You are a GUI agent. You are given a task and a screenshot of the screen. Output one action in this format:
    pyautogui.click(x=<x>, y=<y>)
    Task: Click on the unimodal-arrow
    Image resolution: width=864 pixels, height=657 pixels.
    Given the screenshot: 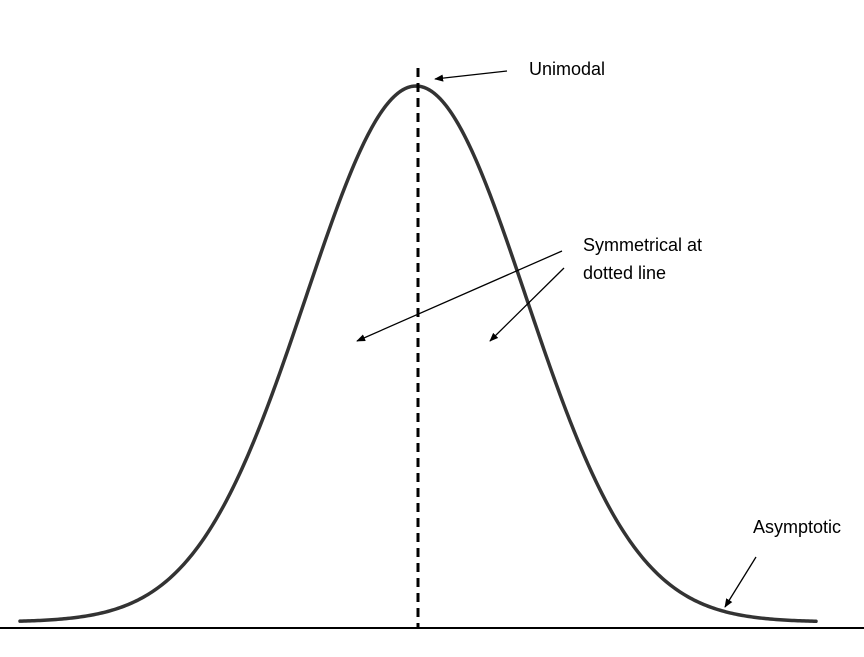 What is the action you would take?
    pyautogui.click(x=471, y=76)
    